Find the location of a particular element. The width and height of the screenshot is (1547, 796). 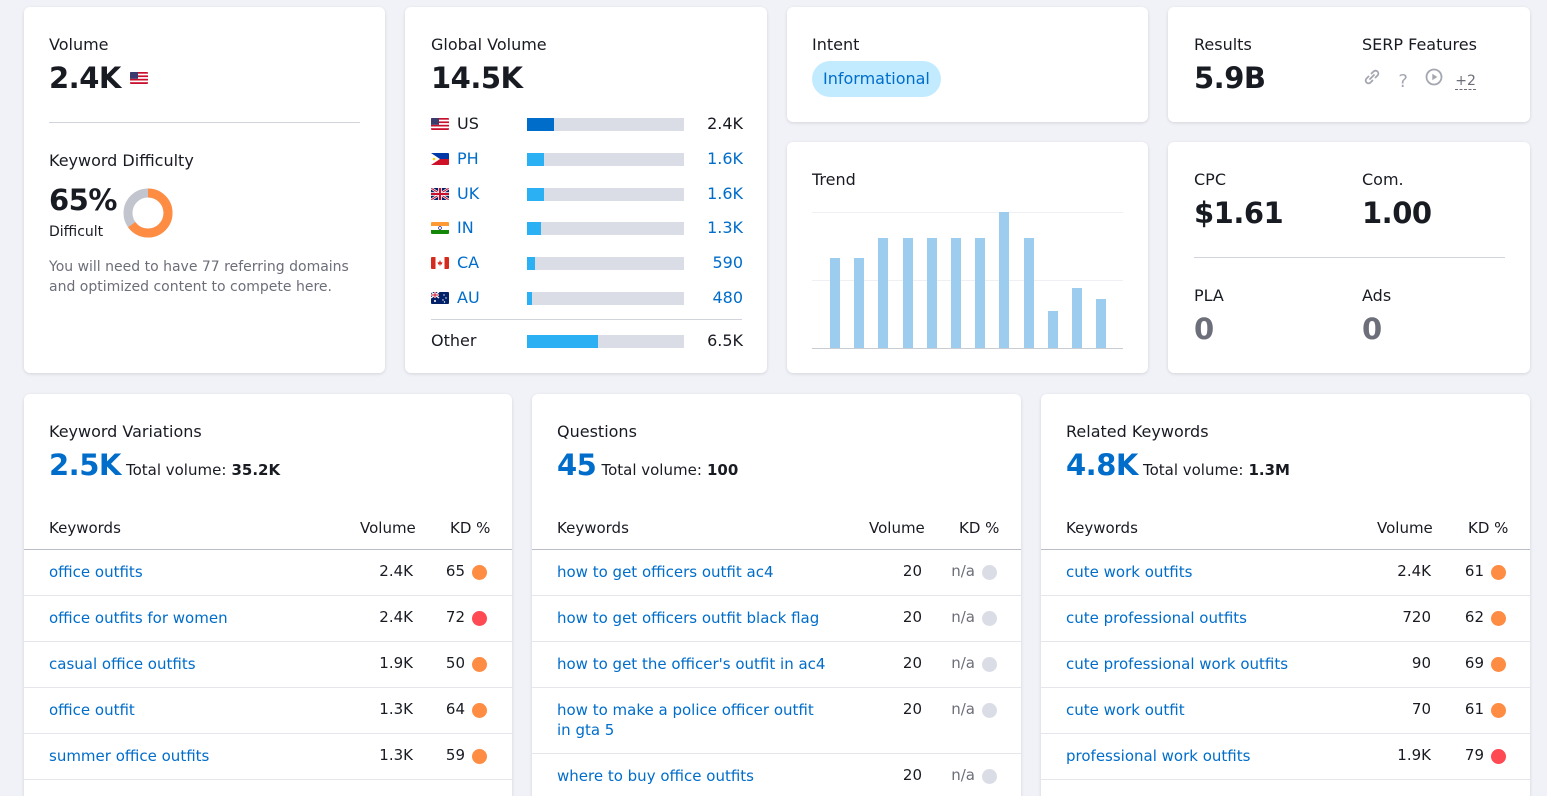

keyword-link: office outfits is located at coordinates (96, 572).